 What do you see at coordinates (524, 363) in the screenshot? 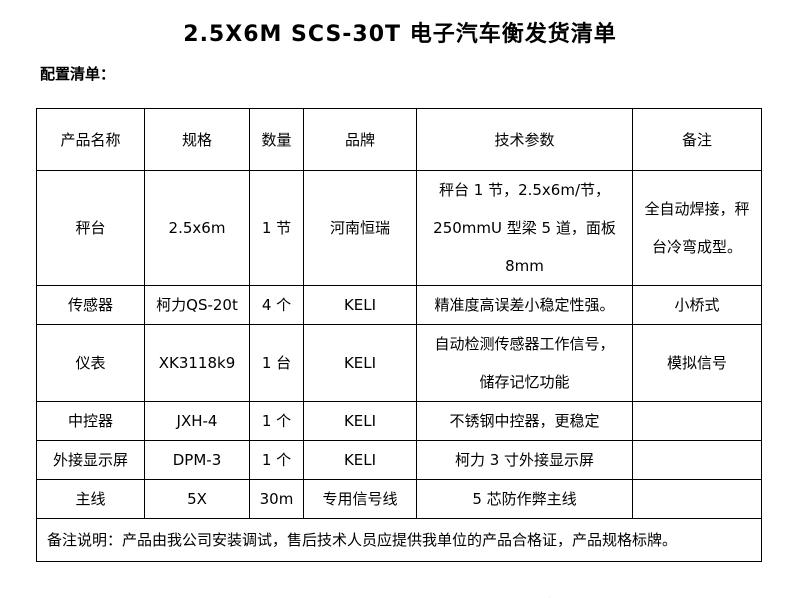
I see `cell-params: 自动检测传感器工作信号， 储存记忆功能` at bounding box center [524, 363].